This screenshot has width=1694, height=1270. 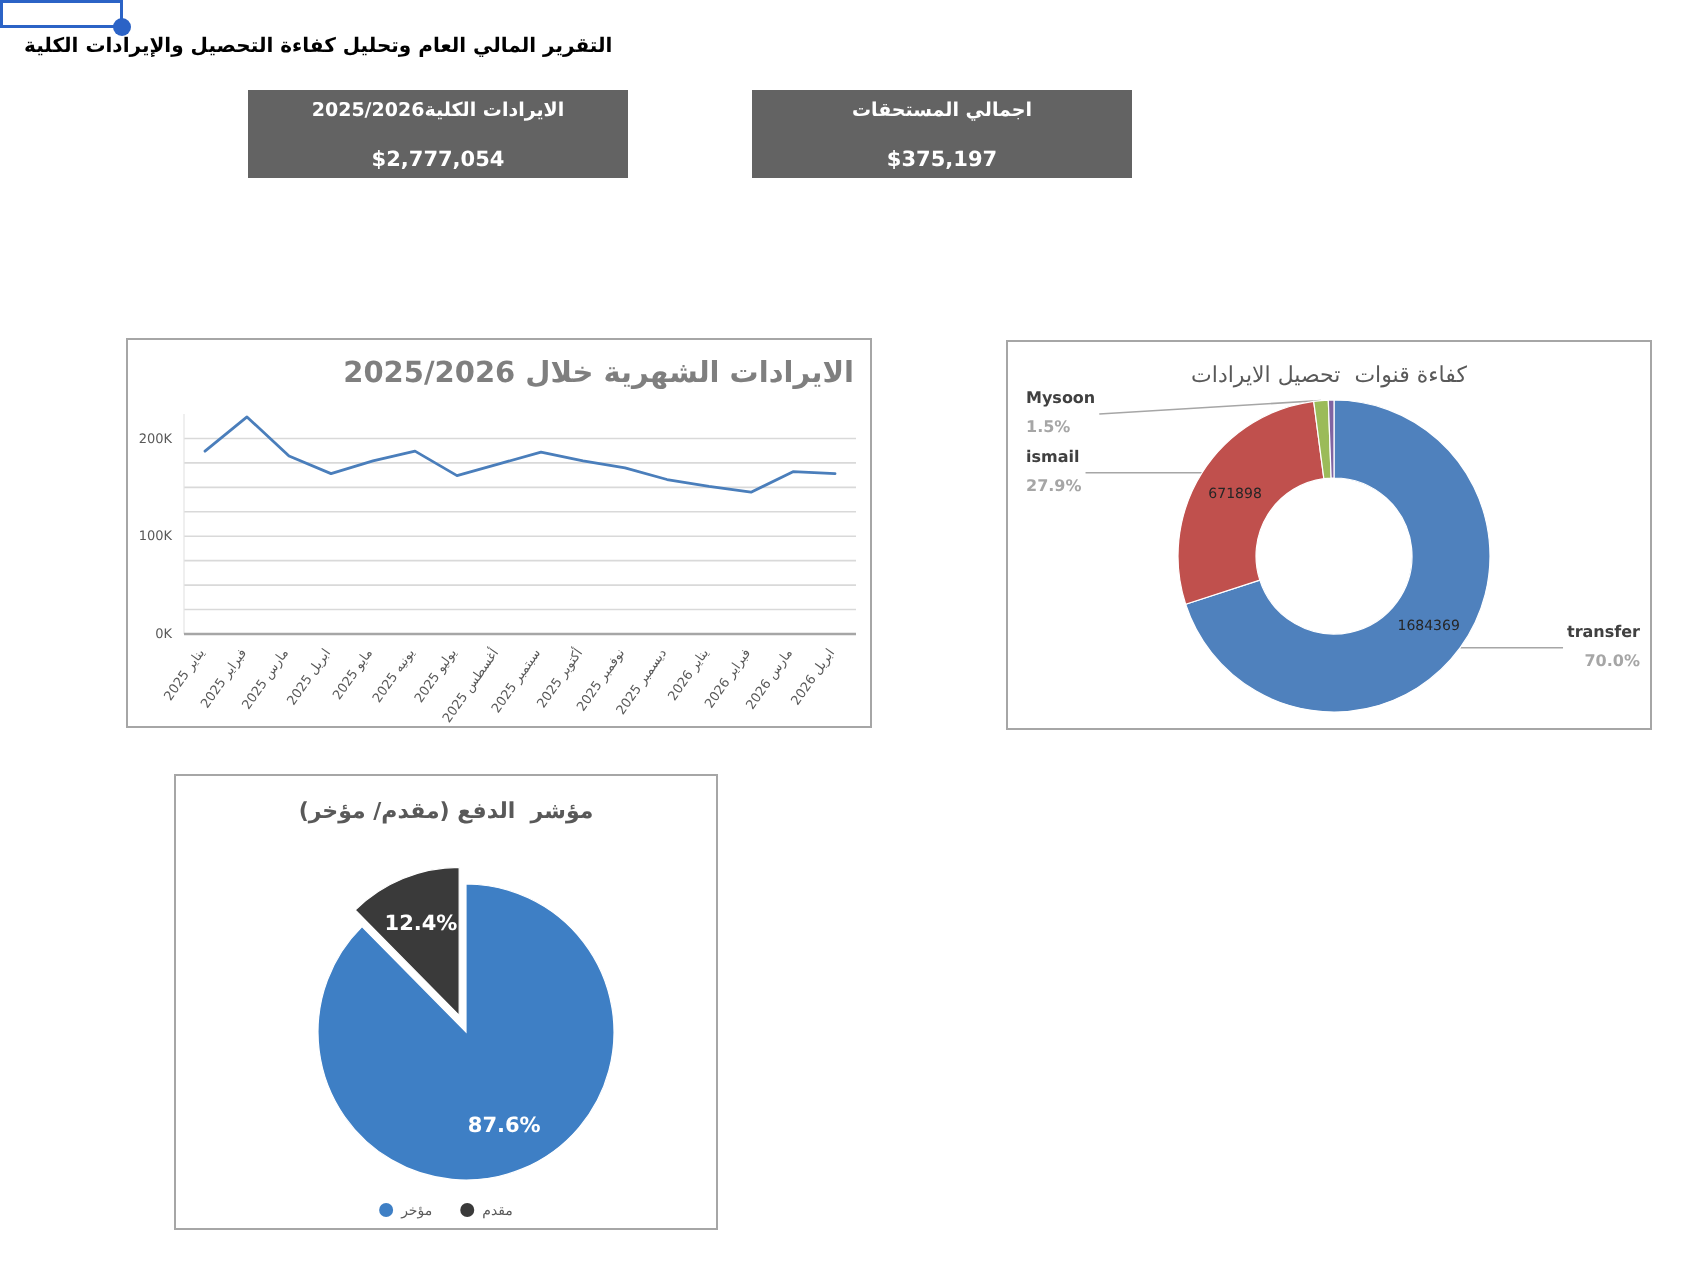 I want to click on text: 1.5%, so click(x=1048, y=427).